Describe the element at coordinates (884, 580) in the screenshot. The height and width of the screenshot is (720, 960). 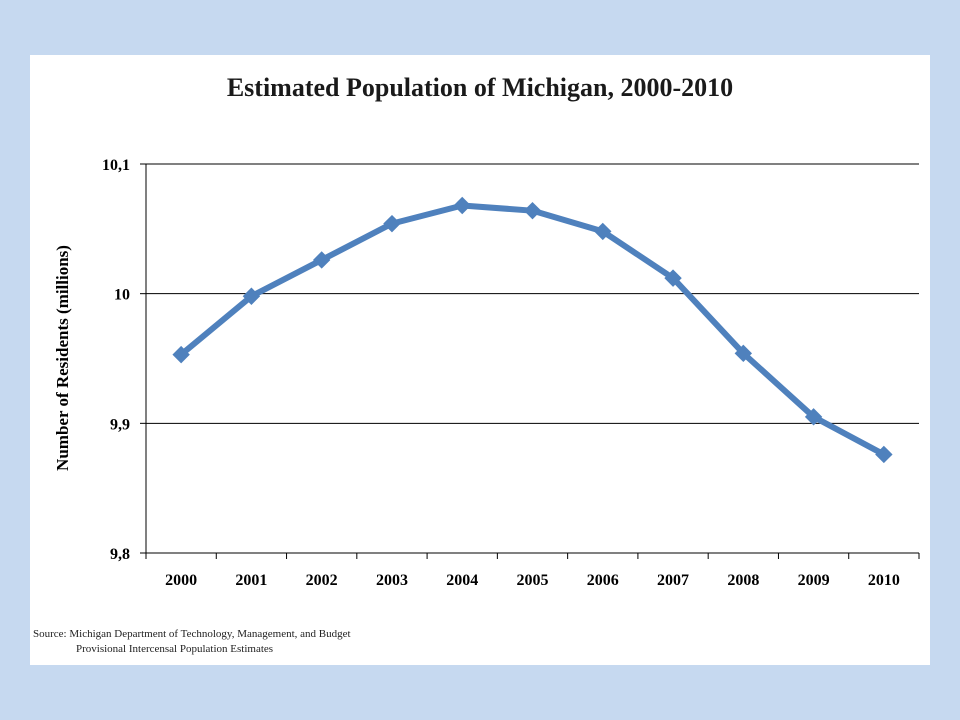
I see `x-tick-label: 2010` at that location.